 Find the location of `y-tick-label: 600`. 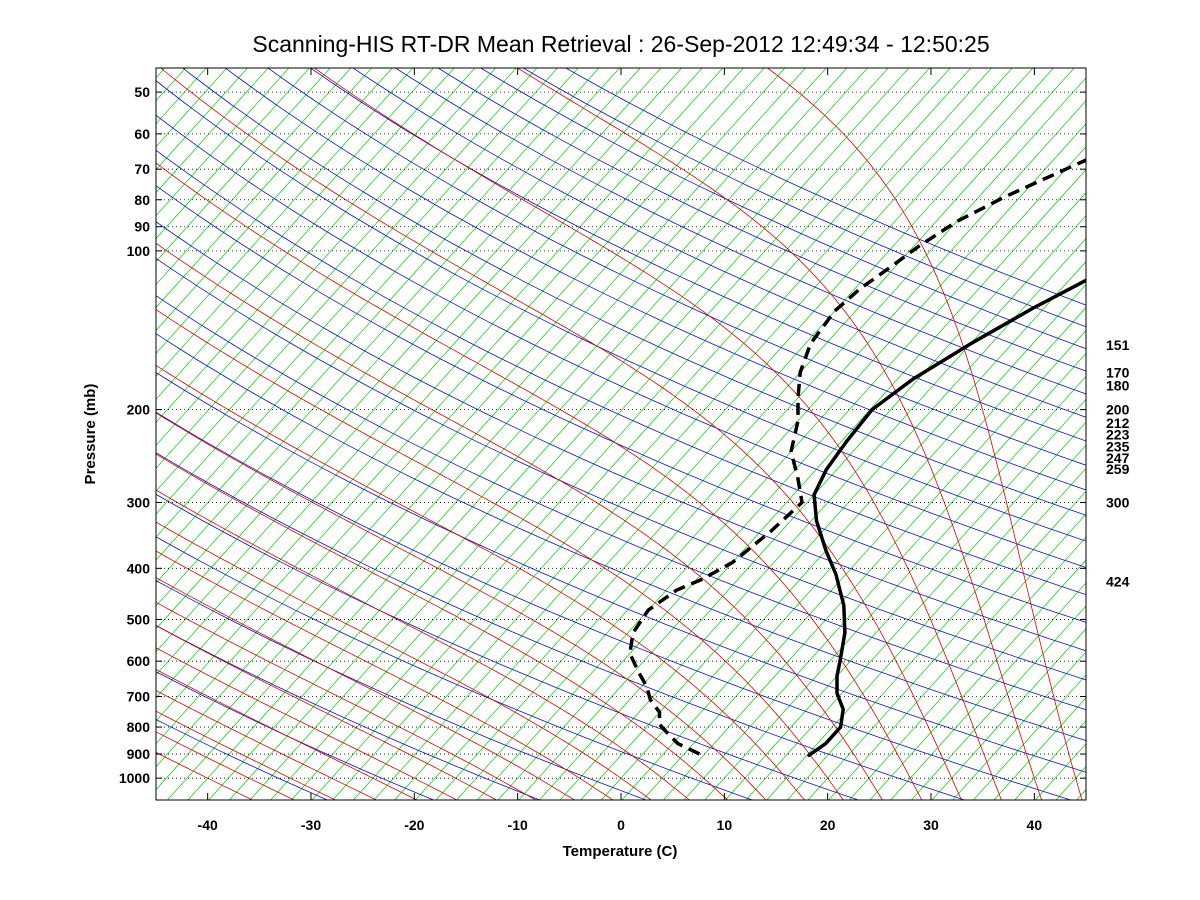

y-tick-label: 600 is located at coordinates (139, 661).